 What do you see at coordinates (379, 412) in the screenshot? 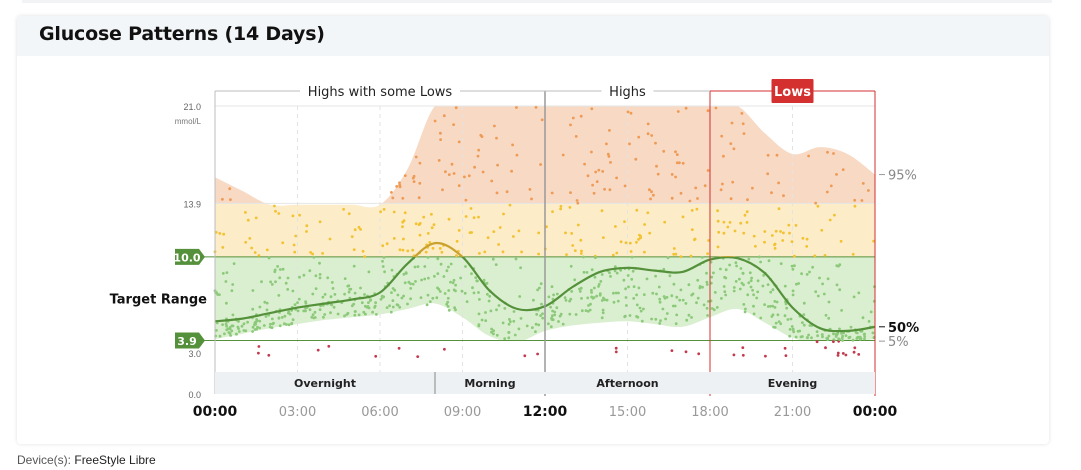
I see `x-tick-label: 06:00` at bounding box center [379, 412].